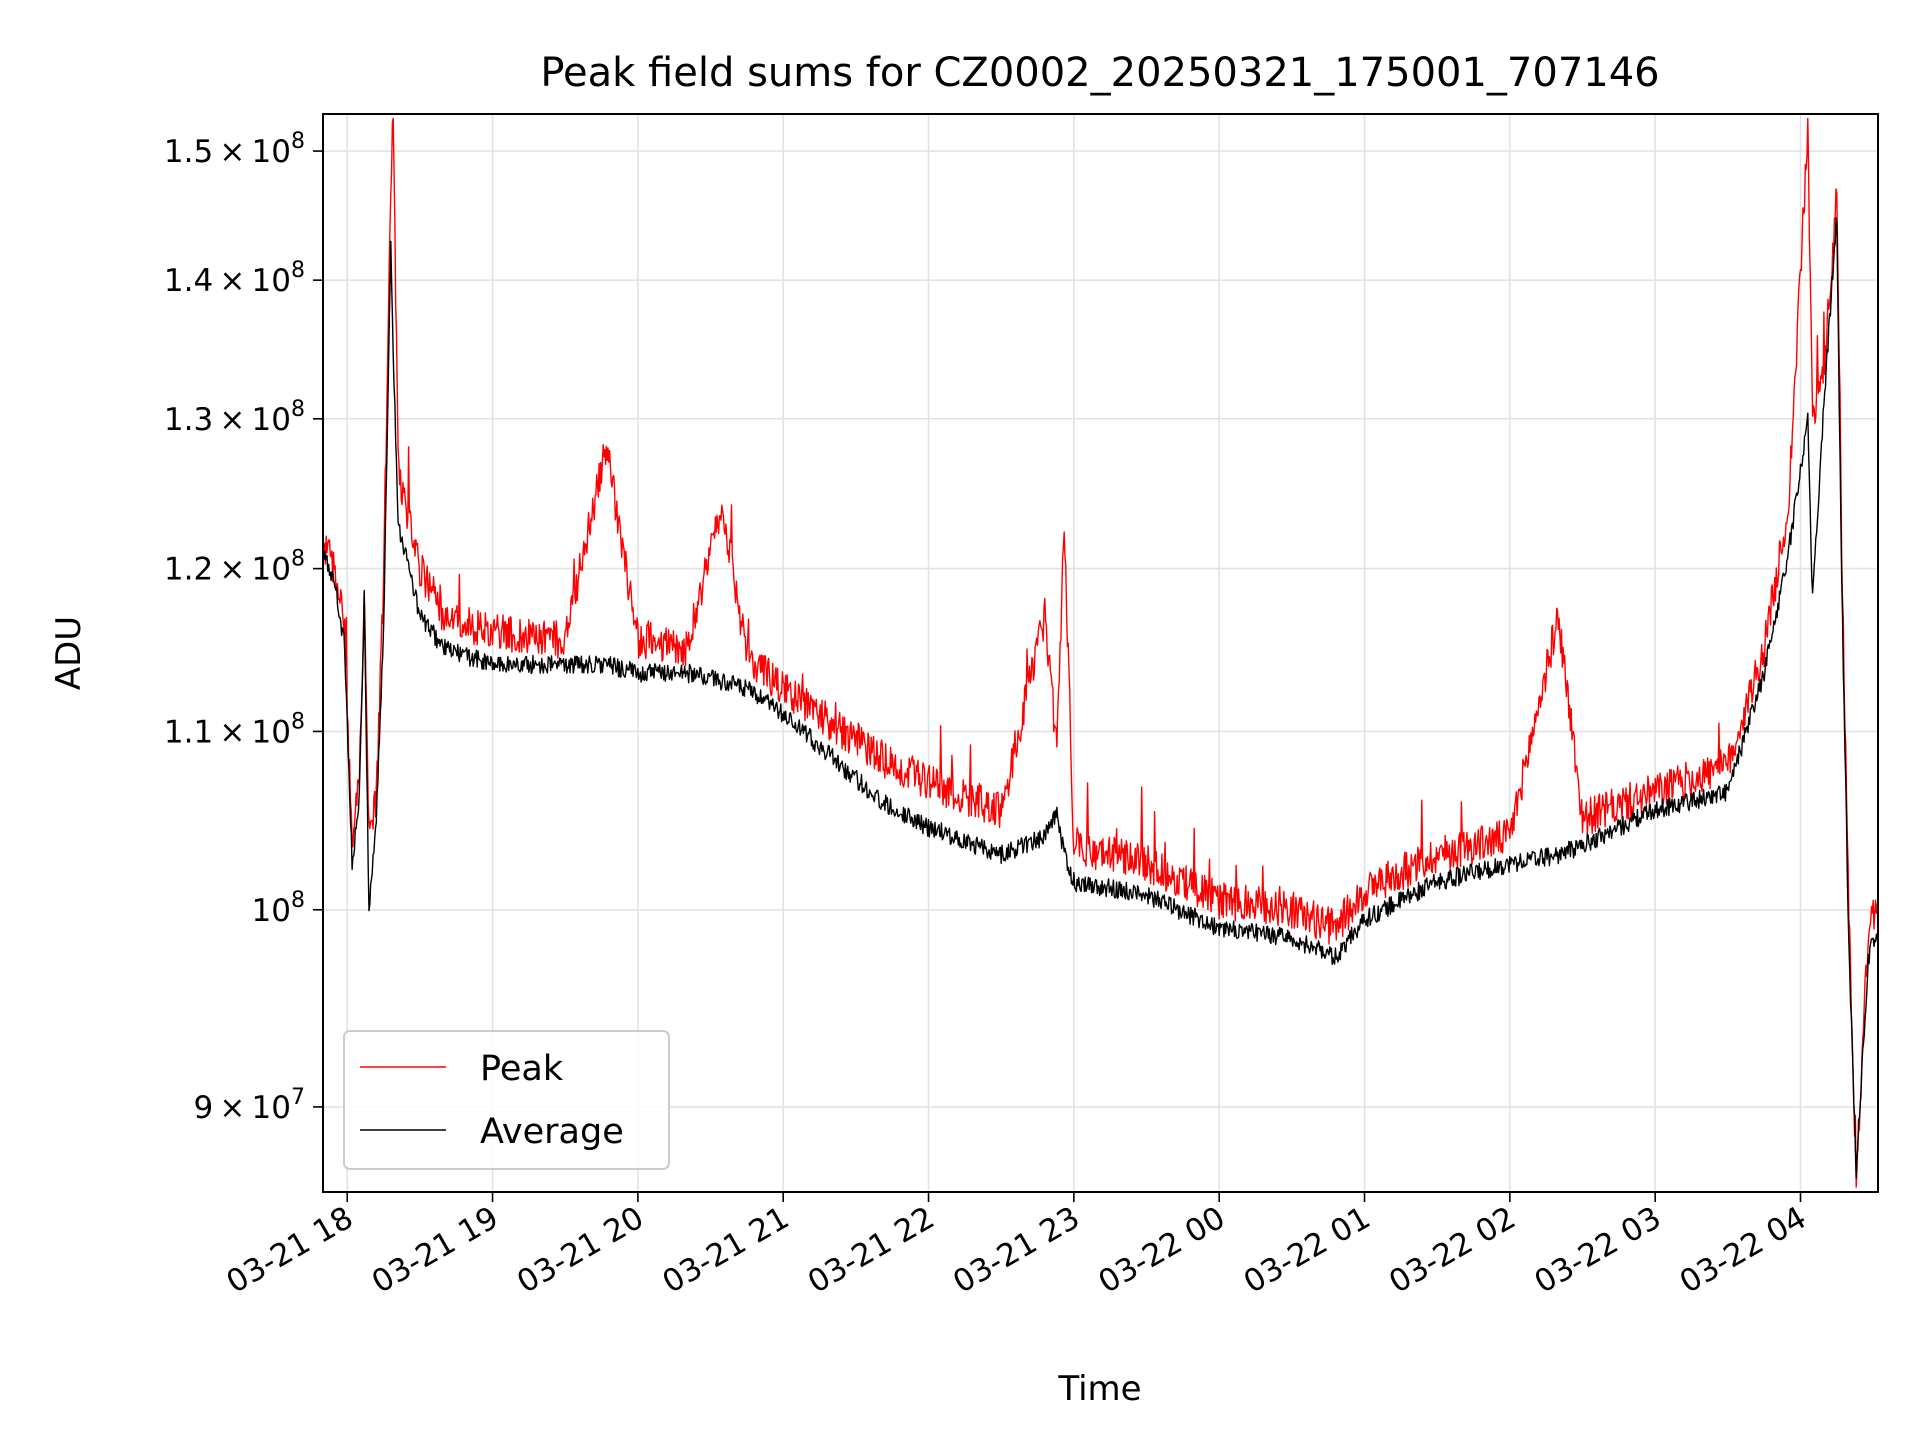 The image size is (1920, 1440). Describe the element at coordinates (234, 567) in the screenshot. I see `y-tick-label: 1.2 × 108` at that location.